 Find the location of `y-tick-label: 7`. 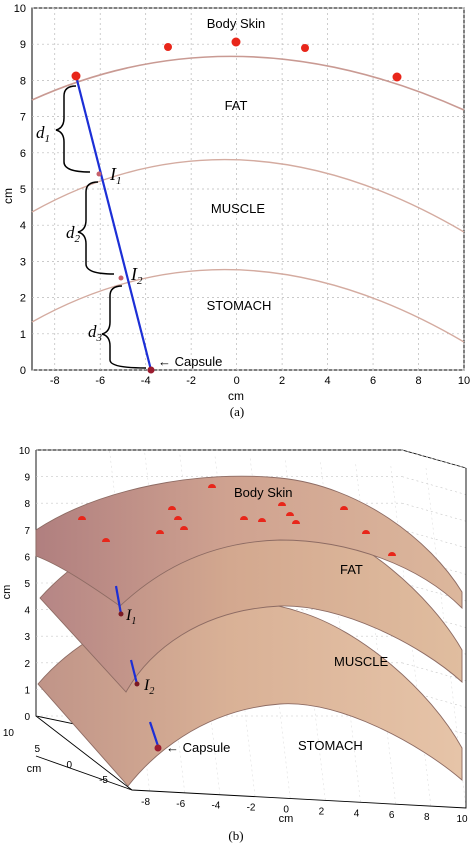

y-tick-label: 7 is located at coordinates (23, 118).